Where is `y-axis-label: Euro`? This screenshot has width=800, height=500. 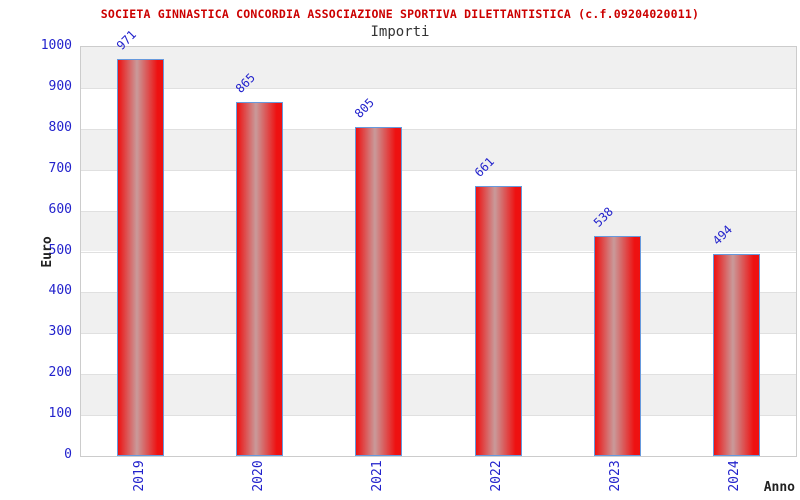
y-axis-label: Euro is located at coordinates (47, 252).